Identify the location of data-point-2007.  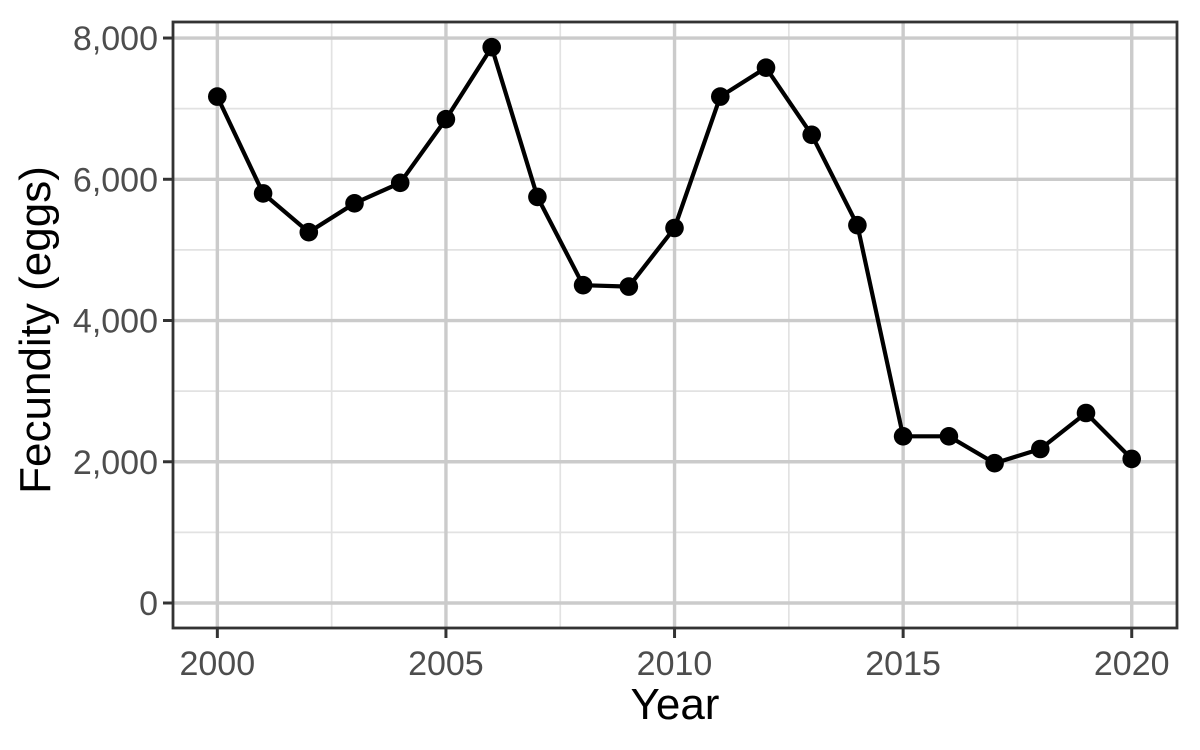
(537, 197).